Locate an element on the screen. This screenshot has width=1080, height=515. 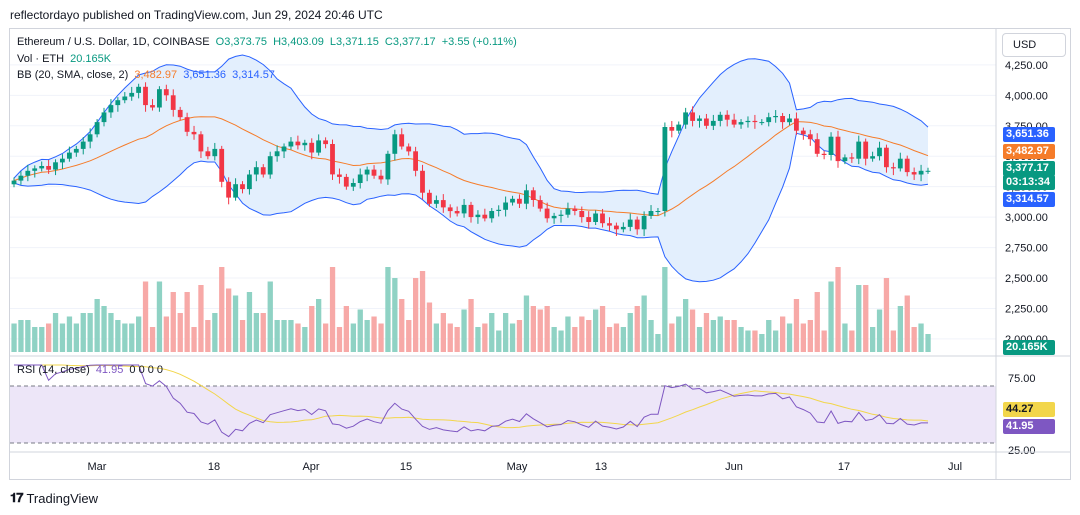
open-value: O3,373.75 is located at coordinates (241, 42).